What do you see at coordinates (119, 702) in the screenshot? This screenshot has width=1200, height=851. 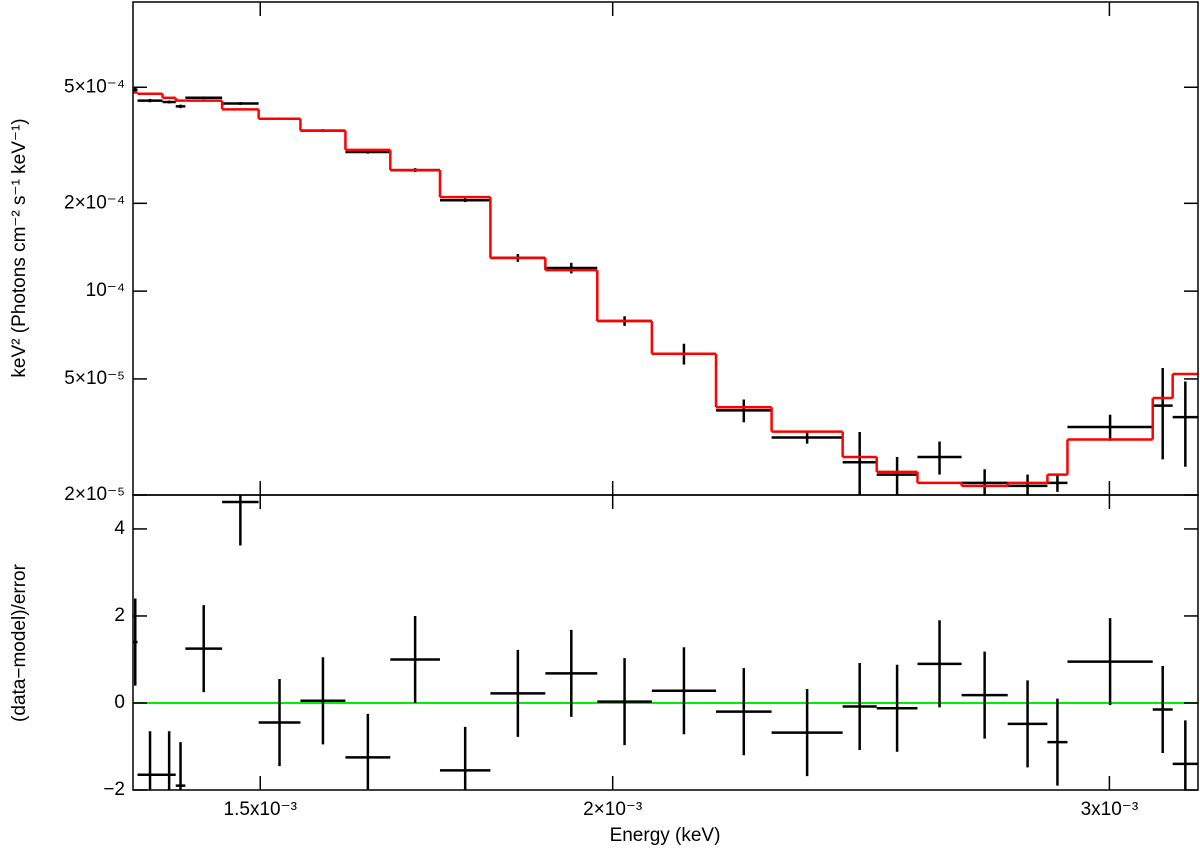 I see `y-tick-label: 0` at bounding box center [119, 702].